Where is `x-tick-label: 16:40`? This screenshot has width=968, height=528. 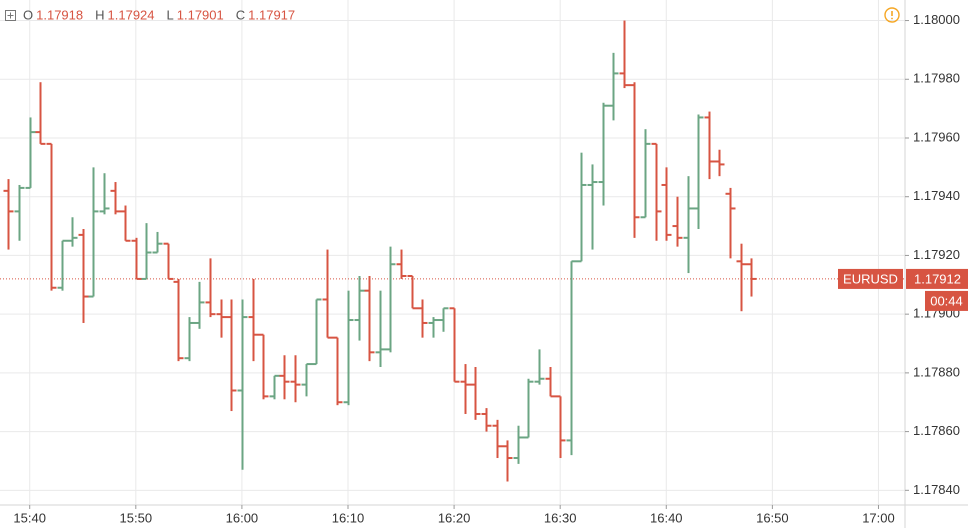 x-tick-label: 16:40 is located at coordinates (666, 517).